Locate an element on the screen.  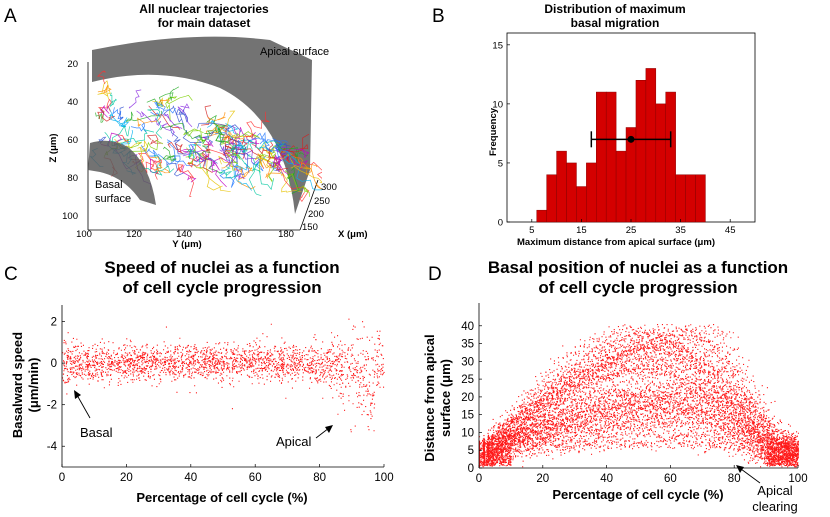
panel-c-ylabel-line2: (μm/min) is located at coordinates (33, 385).